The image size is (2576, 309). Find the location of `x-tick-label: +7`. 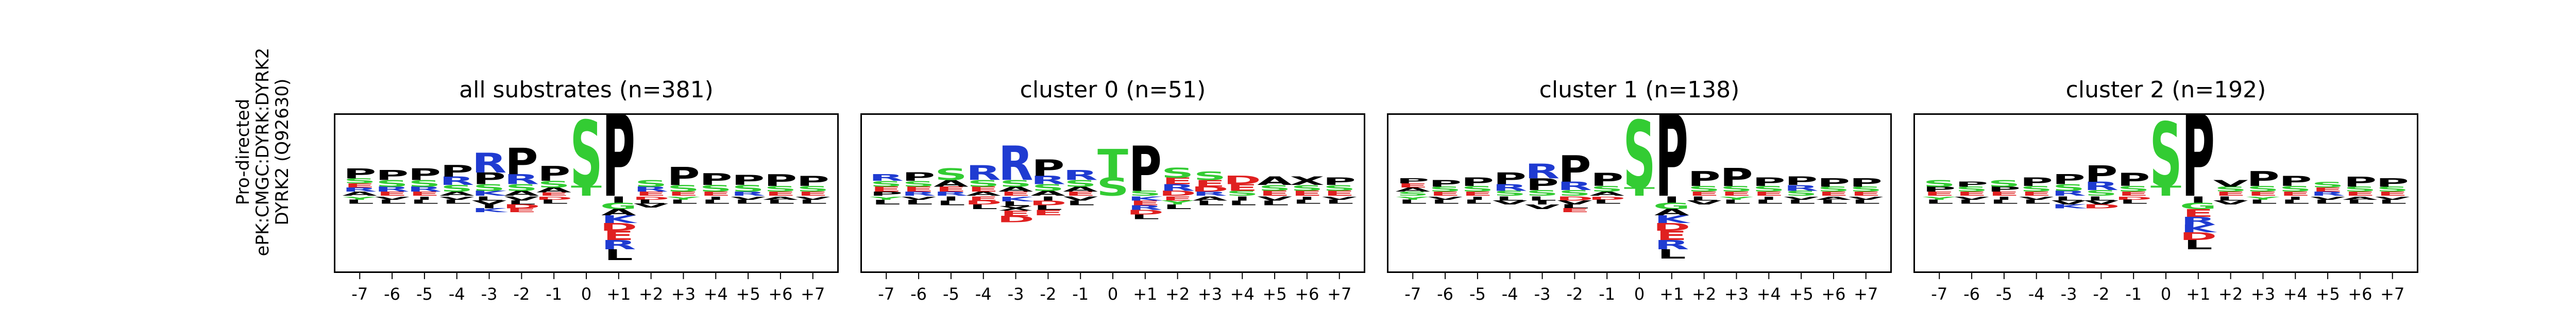

x-tick-label: +7 is located at coordinates (2392, 294).